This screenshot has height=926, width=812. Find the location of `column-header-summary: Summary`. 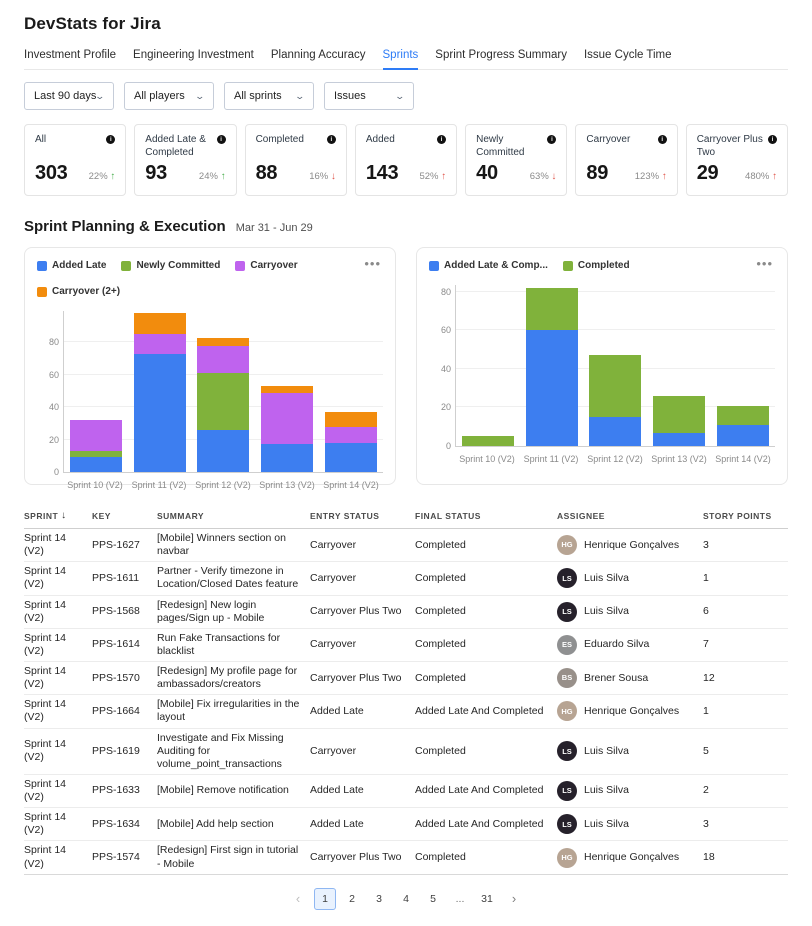

column-header-summary: Summary is located at coordinates (233, 516).